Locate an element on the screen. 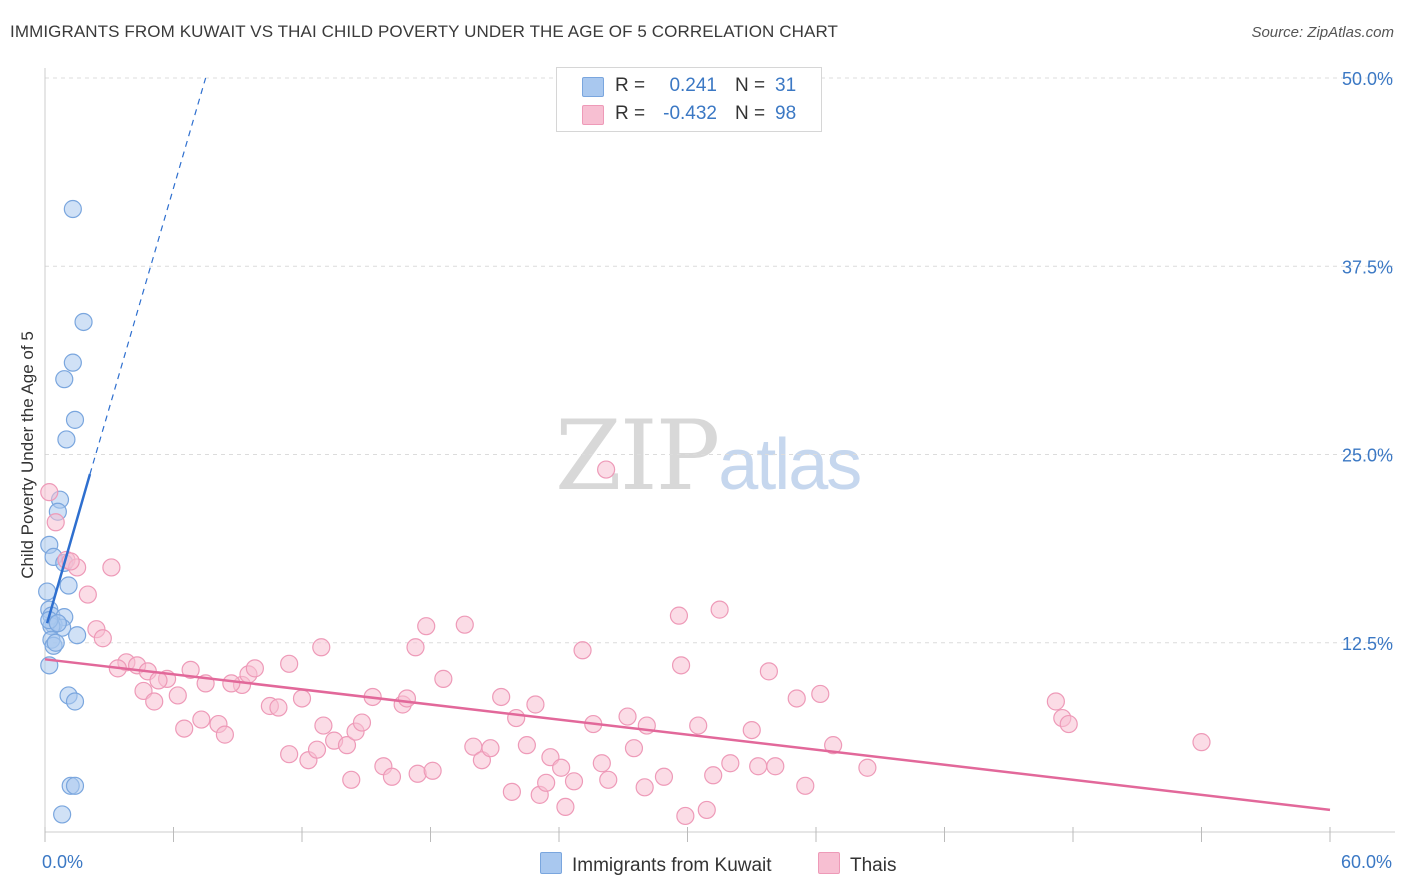 The image size is (1406, 892). bottom-legend-swatch-kuwait is located at coordinates (551, 863).